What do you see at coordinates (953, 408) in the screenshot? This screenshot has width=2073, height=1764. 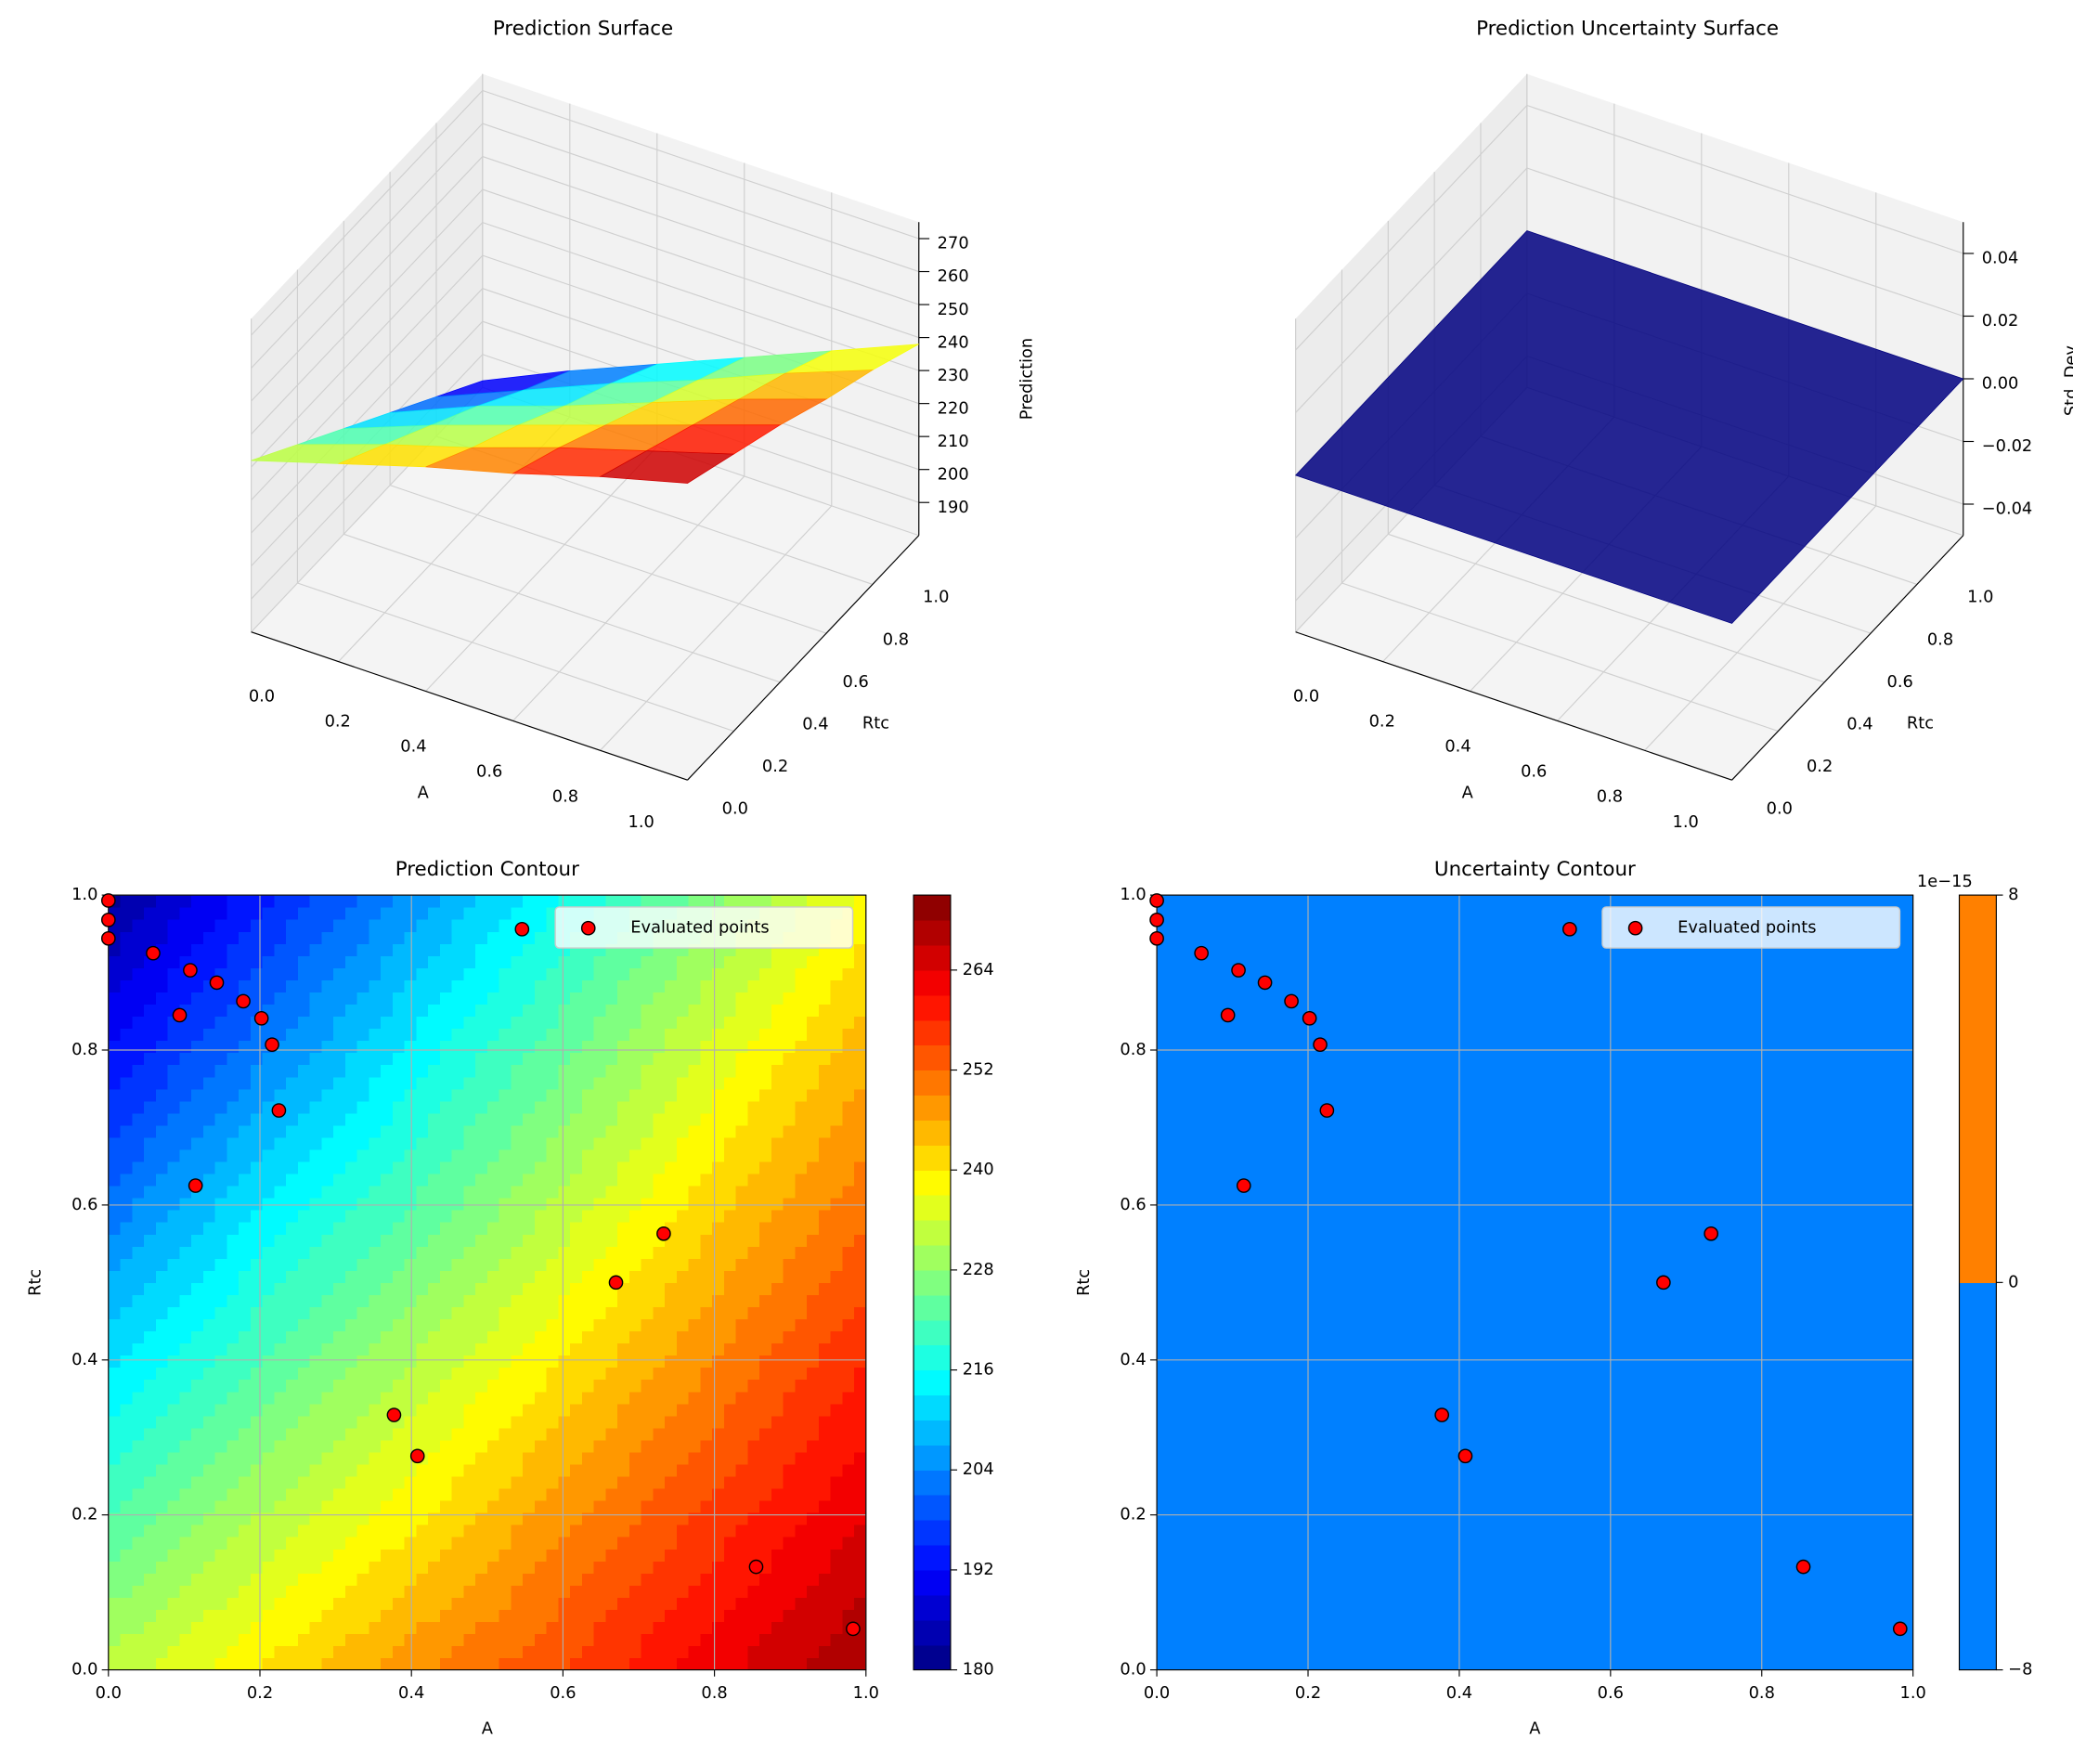 I see `z-tick-label: 220` at bounding box center [953, 408].